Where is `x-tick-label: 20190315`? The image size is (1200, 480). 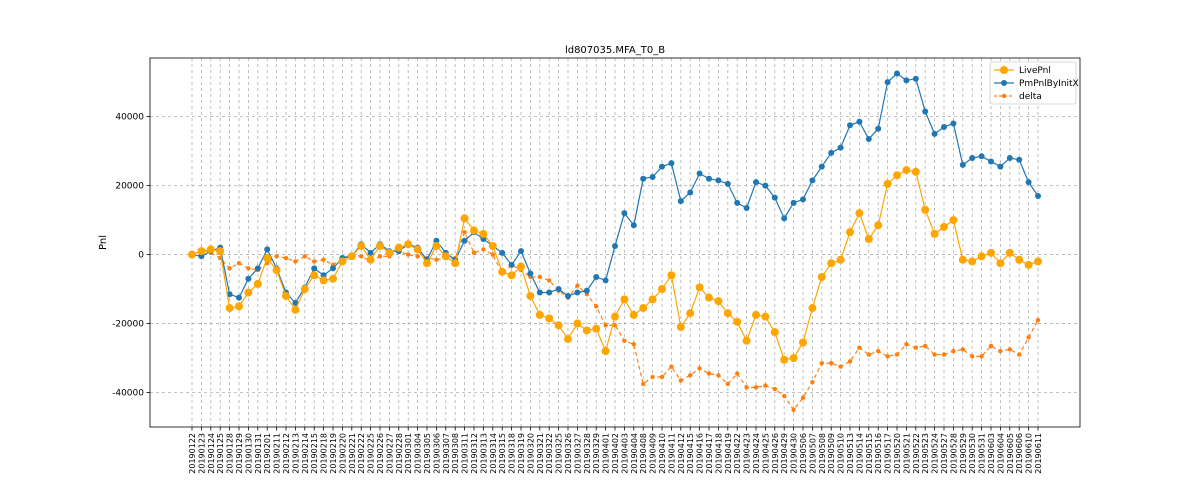 x-tick-label: 20190315 is located at coordinates (502, 453).